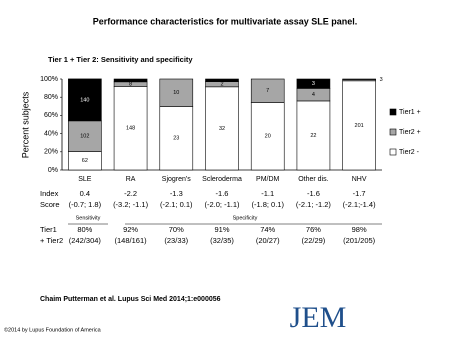 This screenshot has height=338, width=450. Describe the element at coordinates (130, 193) in the screenshot. I see `table-cell: -2.2` at that location.